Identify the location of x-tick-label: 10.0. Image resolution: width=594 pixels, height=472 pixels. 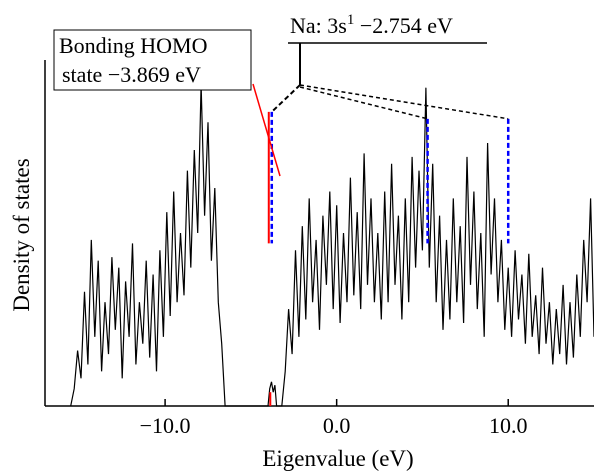
(508, 425).